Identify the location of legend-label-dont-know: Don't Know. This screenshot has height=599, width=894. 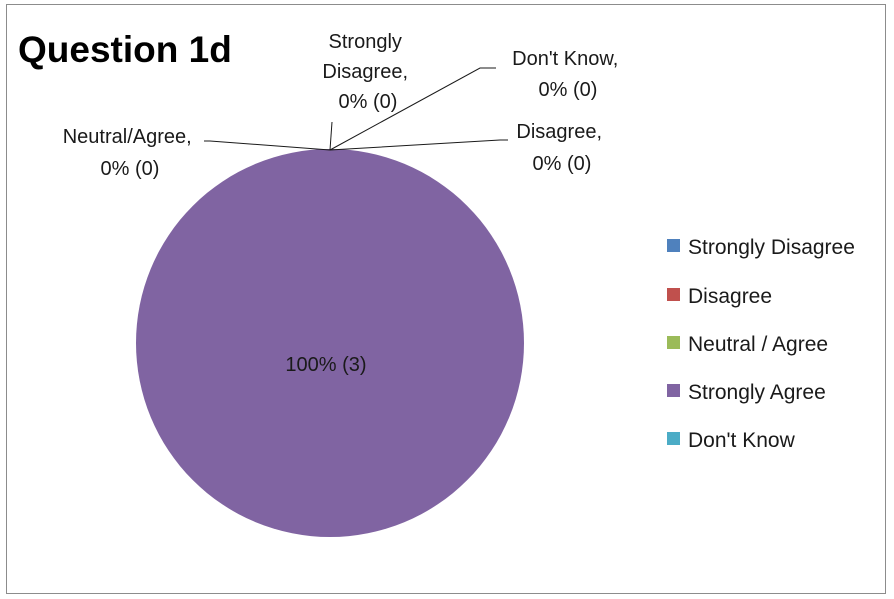
(742, 440).